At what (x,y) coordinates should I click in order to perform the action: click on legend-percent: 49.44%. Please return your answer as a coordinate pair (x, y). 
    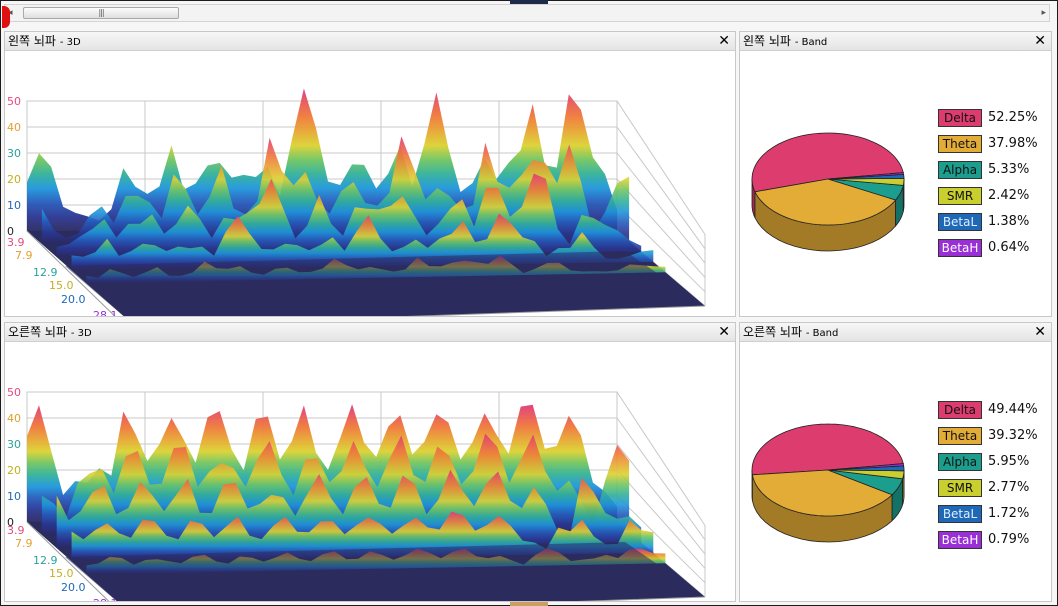
    Looking at the image, I should click on (1013, 409).